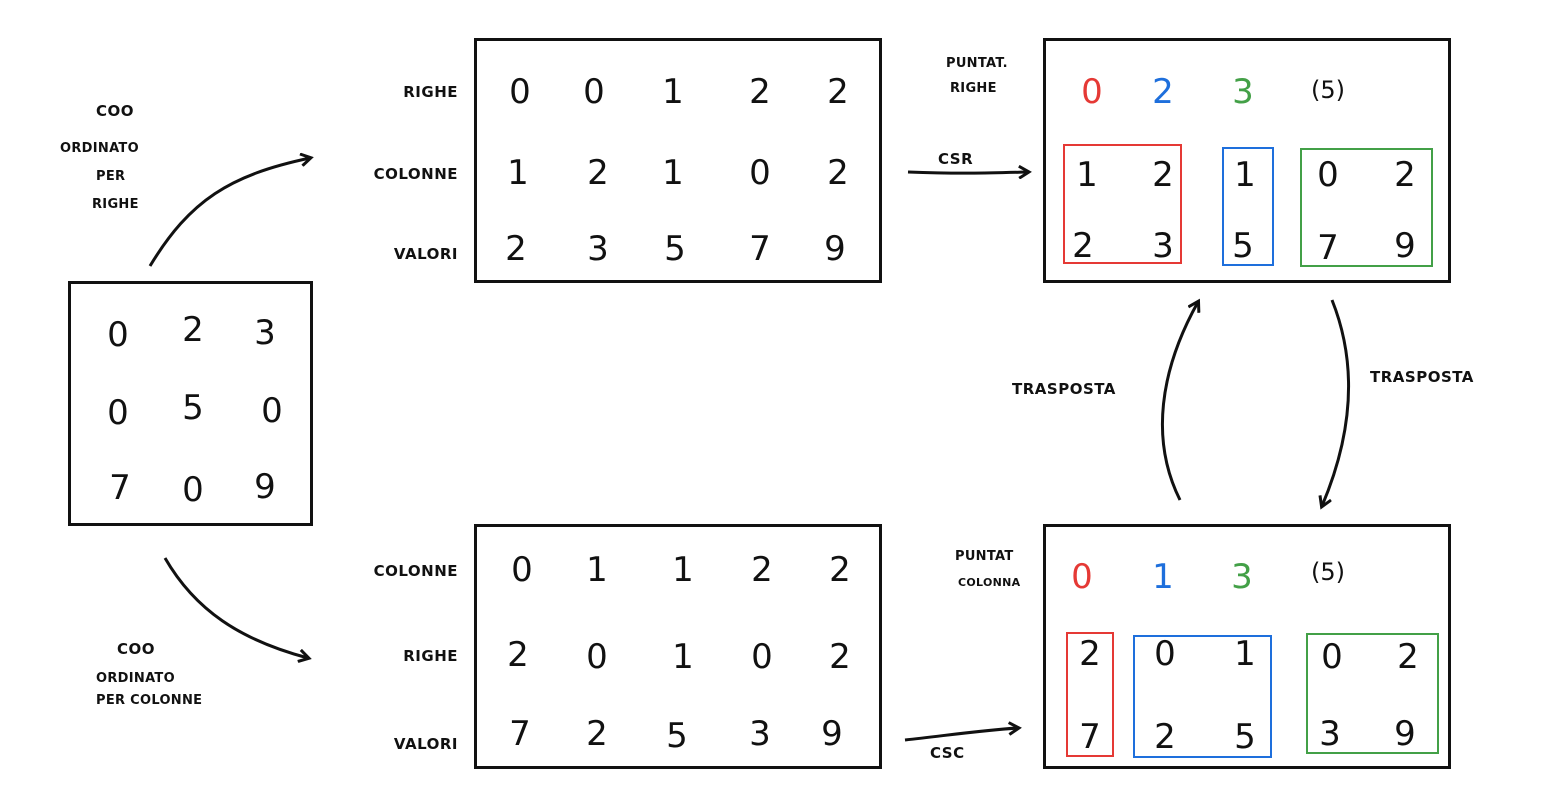 The width and height of the screenshot is (1551, 806). Describe the element at coordinates (149, 700) in the screenshot. I see `note-line: PER COLONNE` at that location.